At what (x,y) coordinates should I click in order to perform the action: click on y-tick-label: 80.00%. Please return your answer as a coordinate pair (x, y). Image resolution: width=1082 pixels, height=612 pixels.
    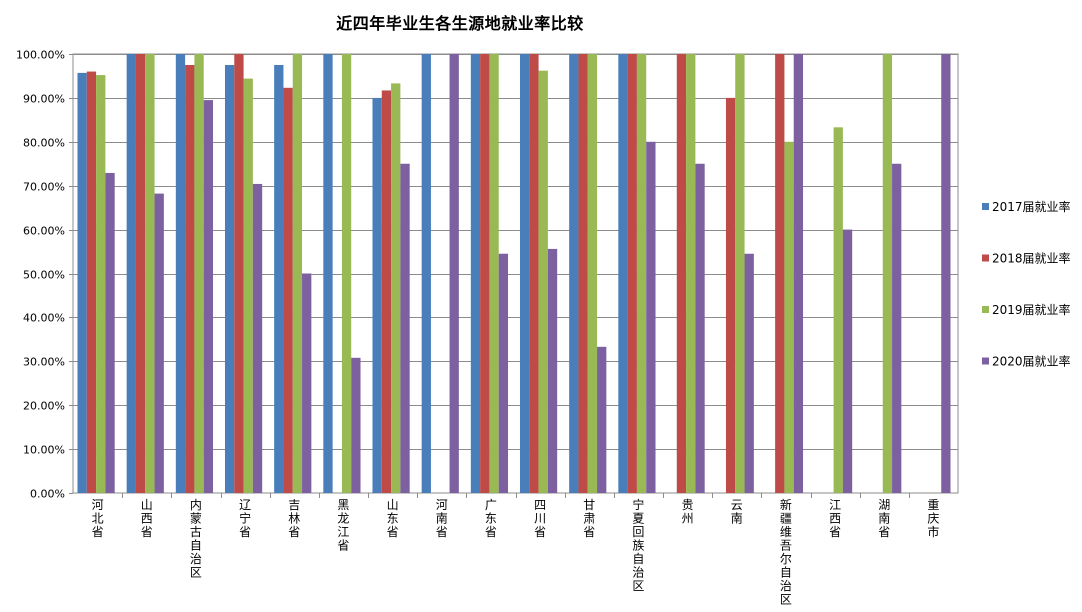
    Looking at the image, I should click on (44, 143).